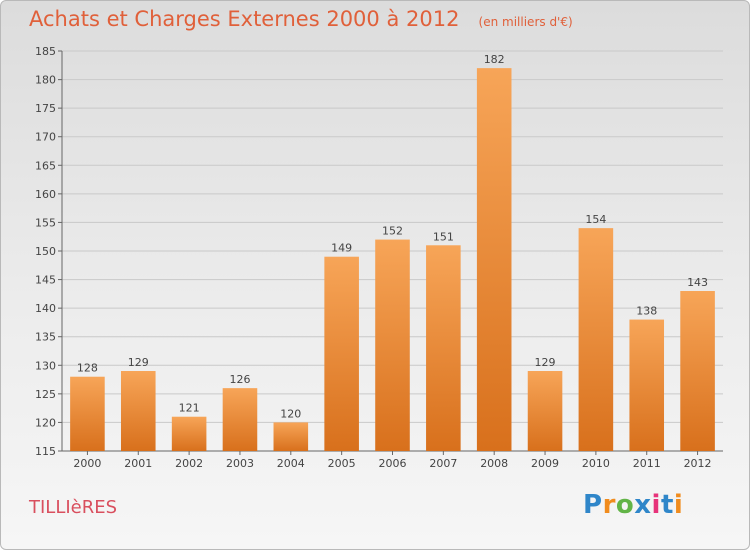 Image resolution: width=750 pixels, height=550 pixels. Describe the element at coordinates (593, 505) in the screenshot. I see `logo-letter: P` at that location.